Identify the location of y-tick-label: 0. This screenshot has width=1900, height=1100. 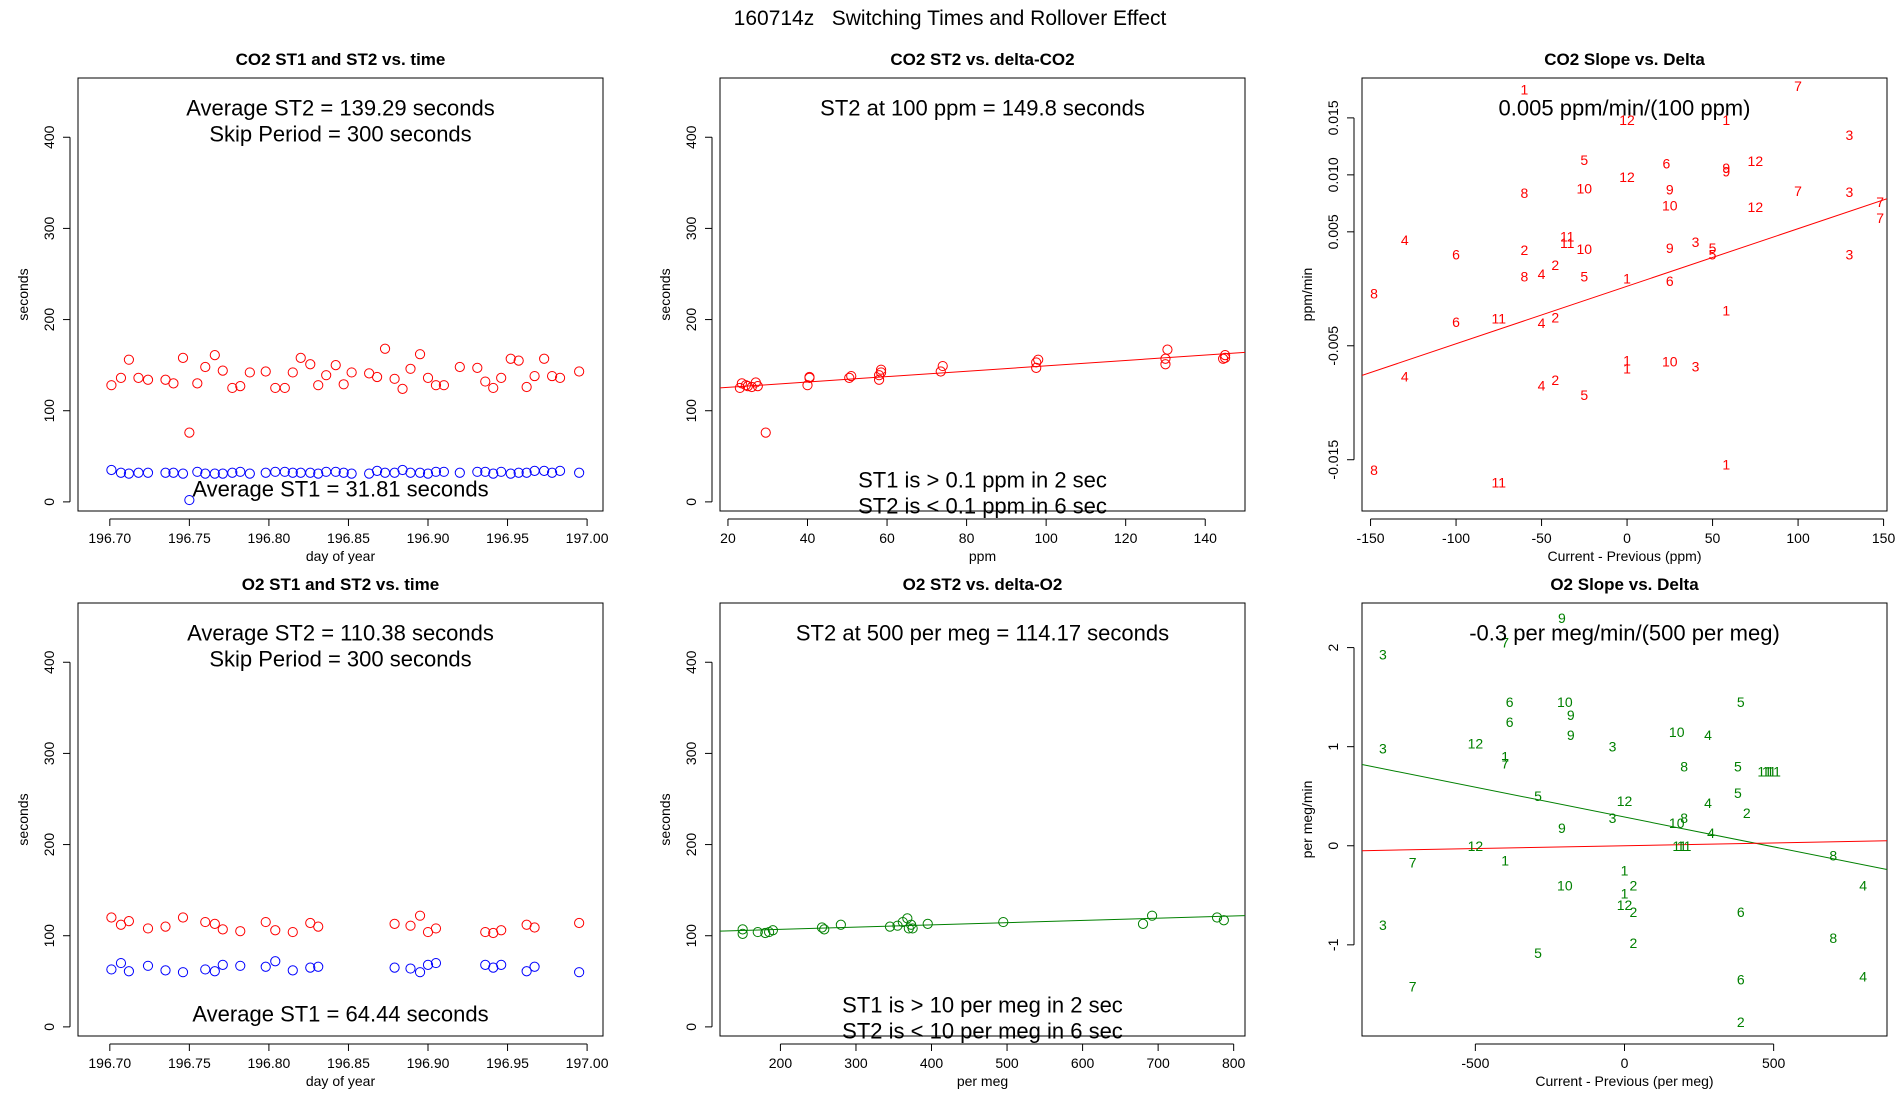
(1333, 846).